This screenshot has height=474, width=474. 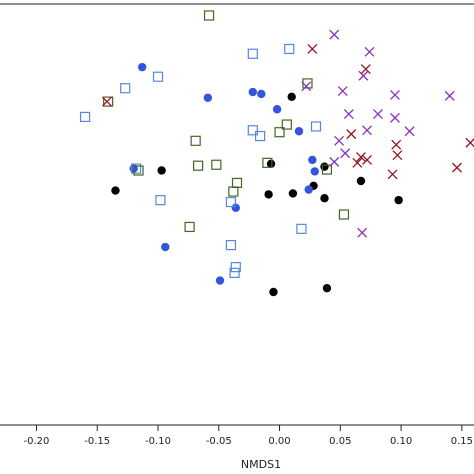 I want to click on x-axis-ticks: -0.20 -0.15 -0.10 -0.05 0.00 0.05 0.10 0.15, so click(x=248, y=436).